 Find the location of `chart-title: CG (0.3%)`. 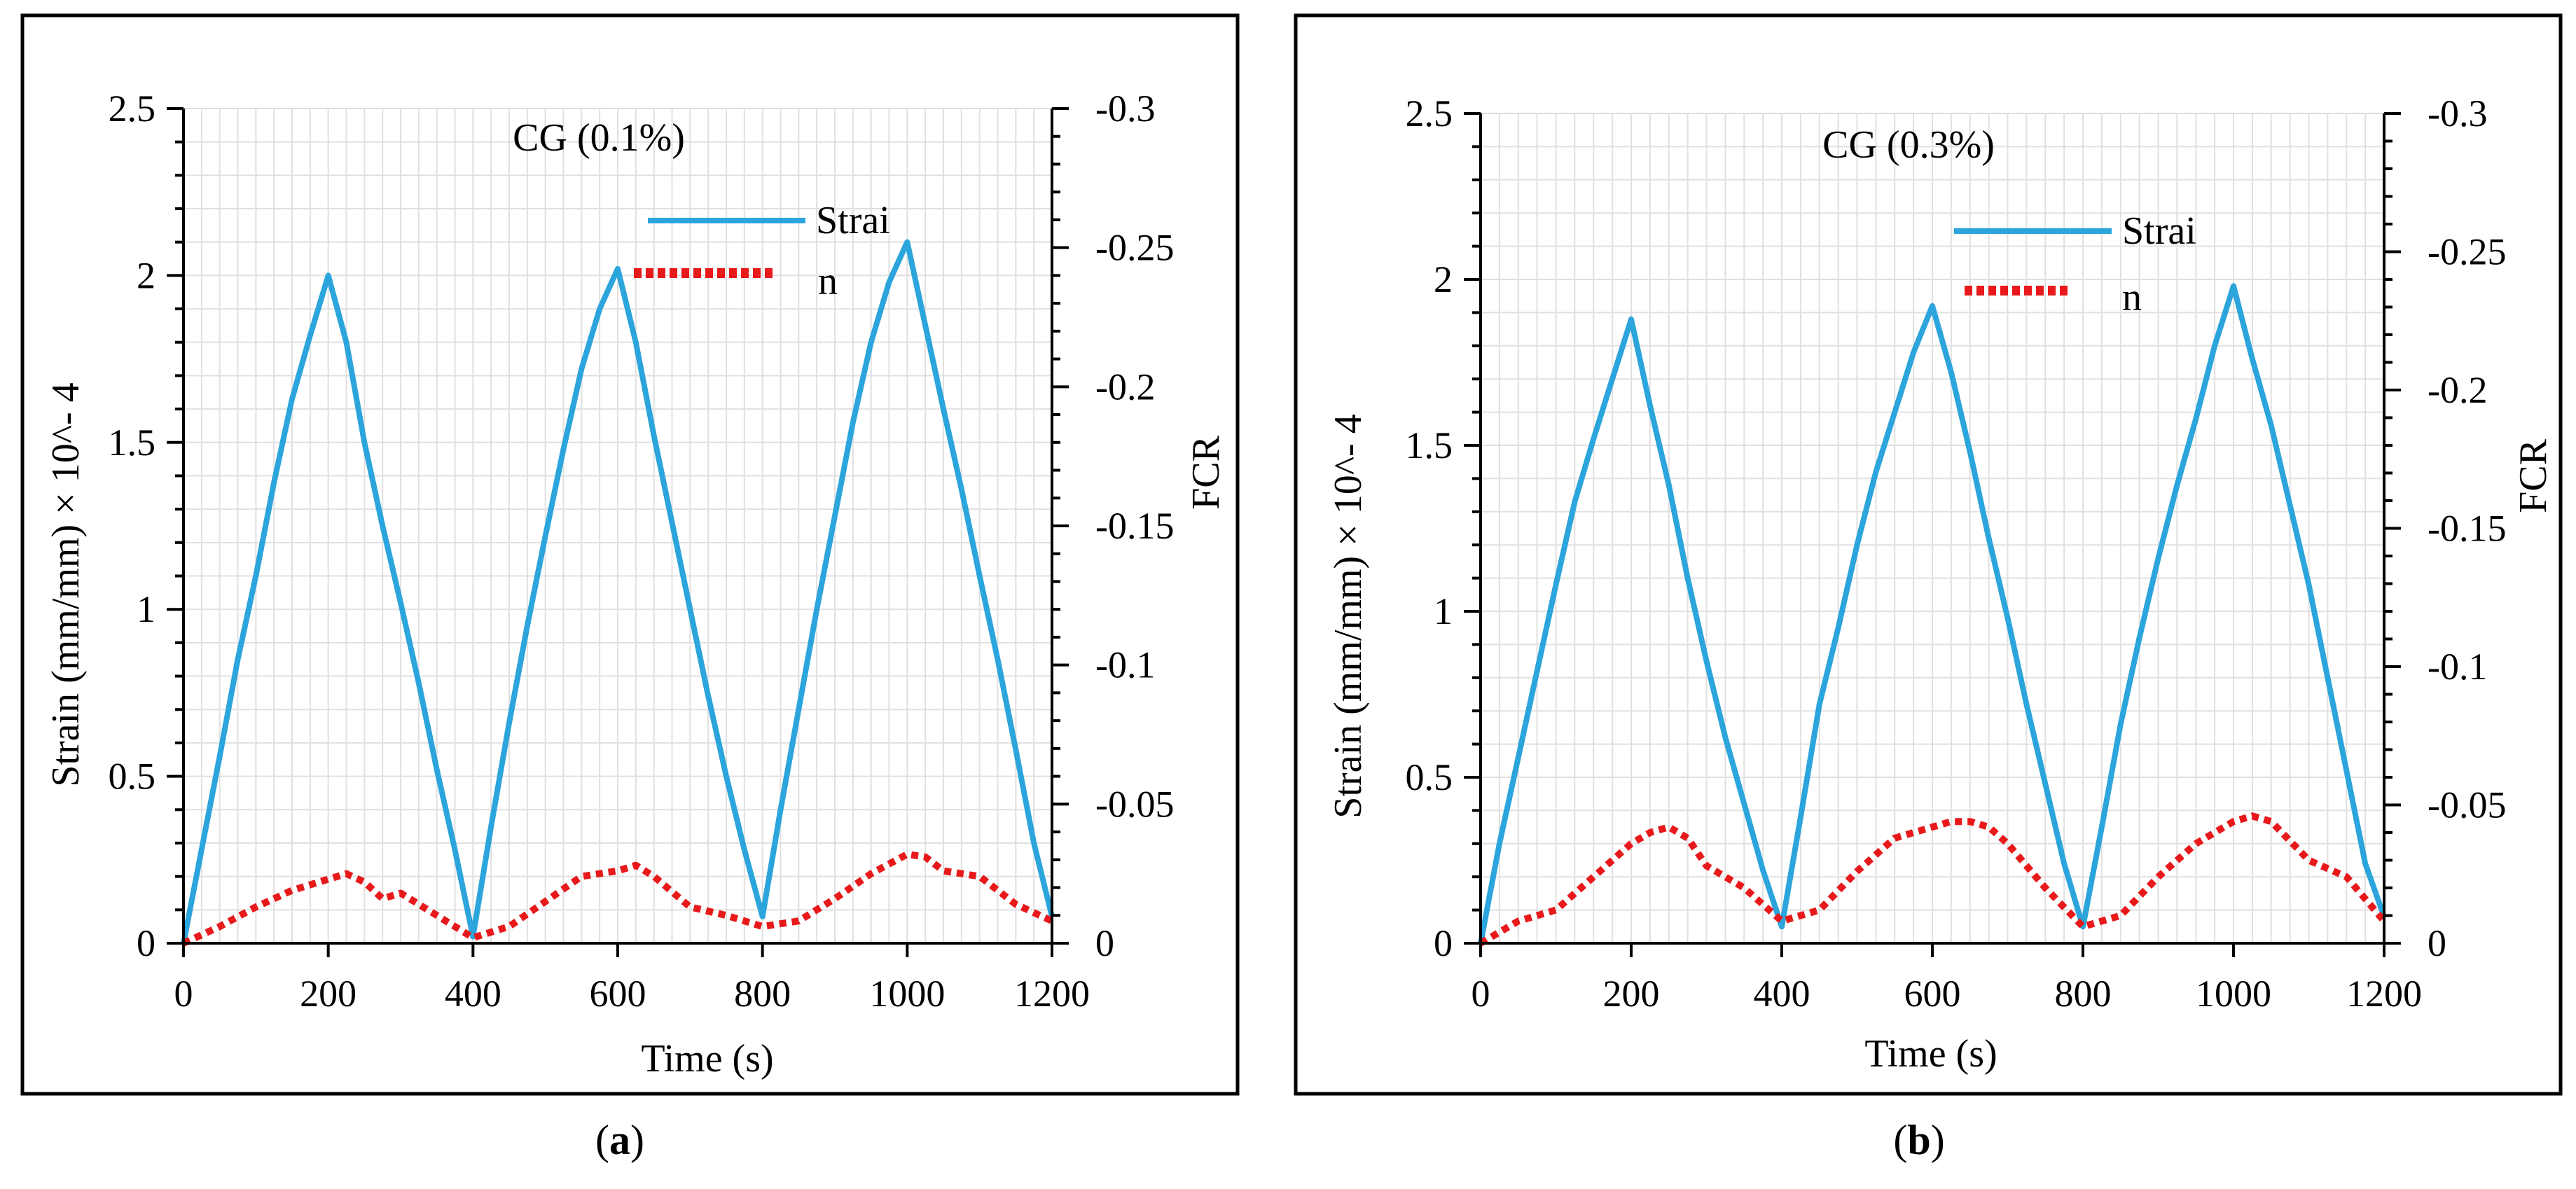

chart-title: CG (0.3%) is located at coordinates (1909, 145).